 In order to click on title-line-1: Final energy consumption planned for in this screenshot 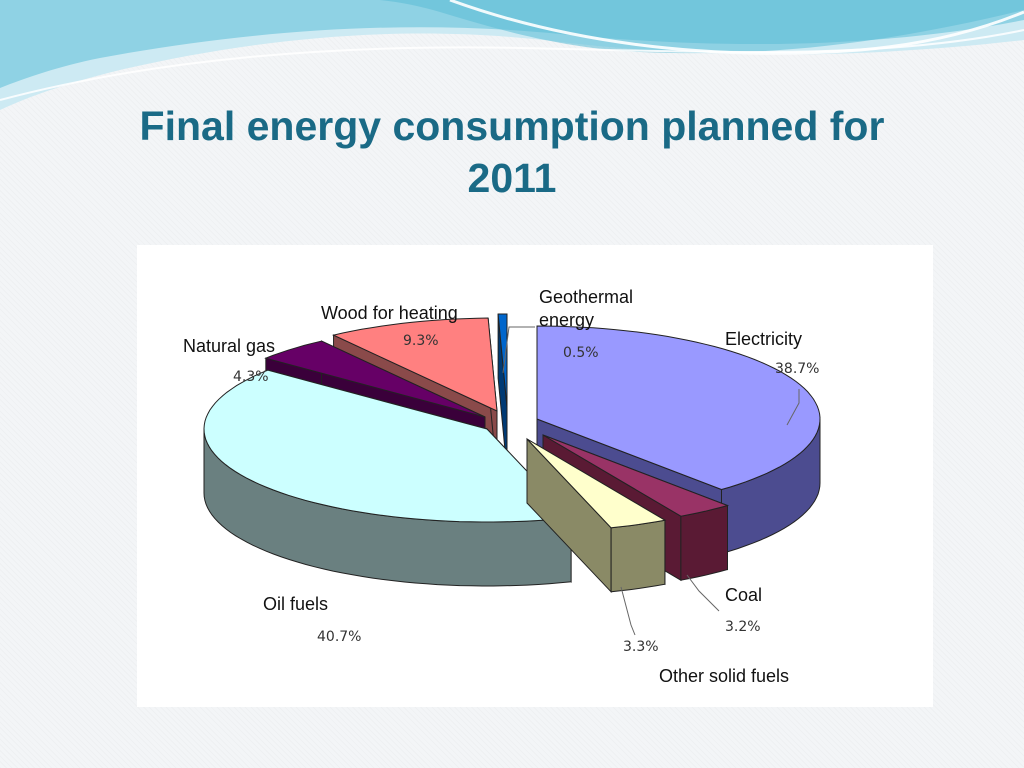, I will do `click(512, 126)`.